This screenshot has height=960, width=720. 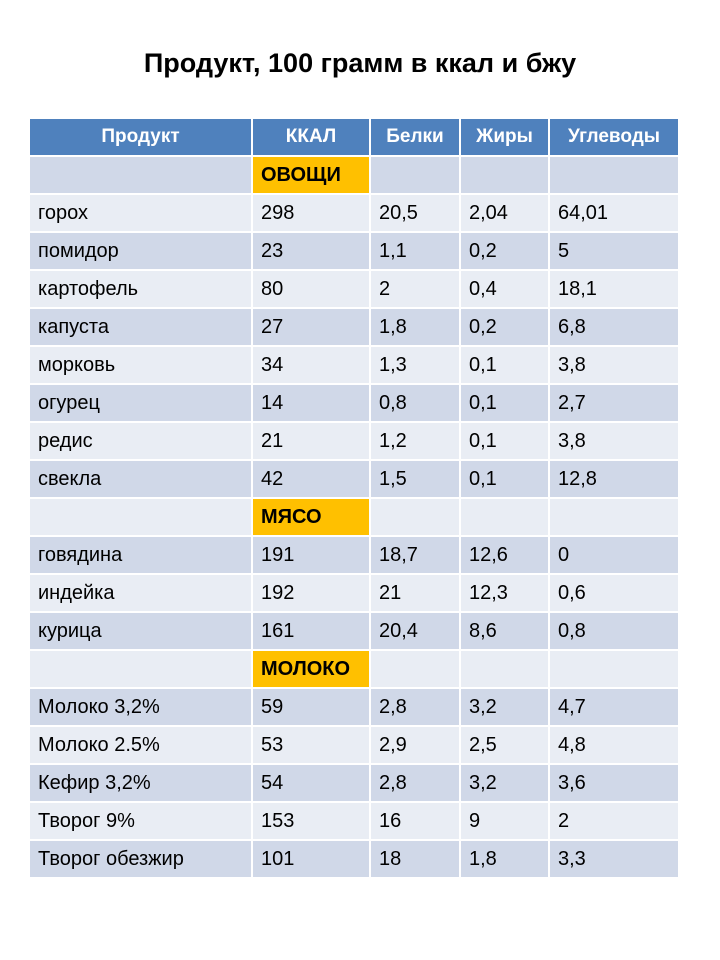 What do you see at coordinates (415, 479) in the screenshot?
I see `protein-cell: 1,5` at bounding box center [415, 479].